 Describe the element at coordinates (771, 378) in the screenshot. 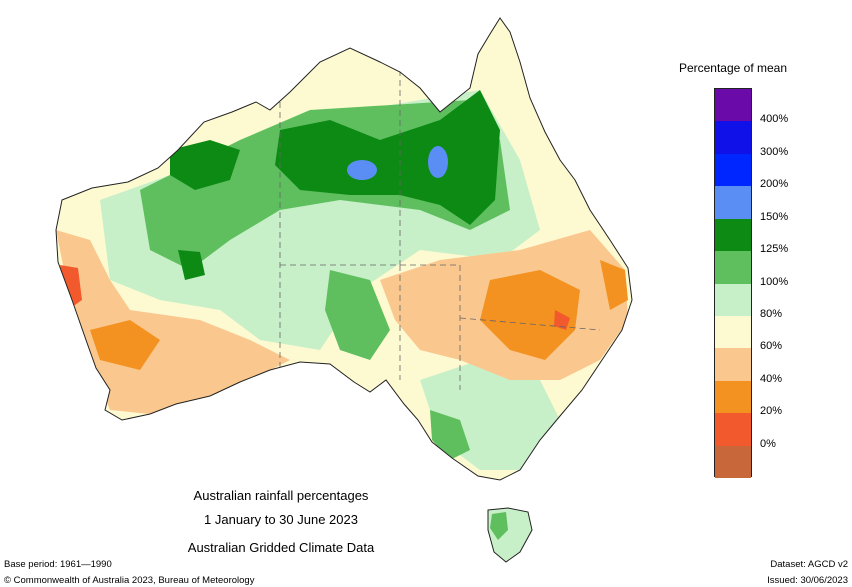

I see `legend-label: 40%` at that location.